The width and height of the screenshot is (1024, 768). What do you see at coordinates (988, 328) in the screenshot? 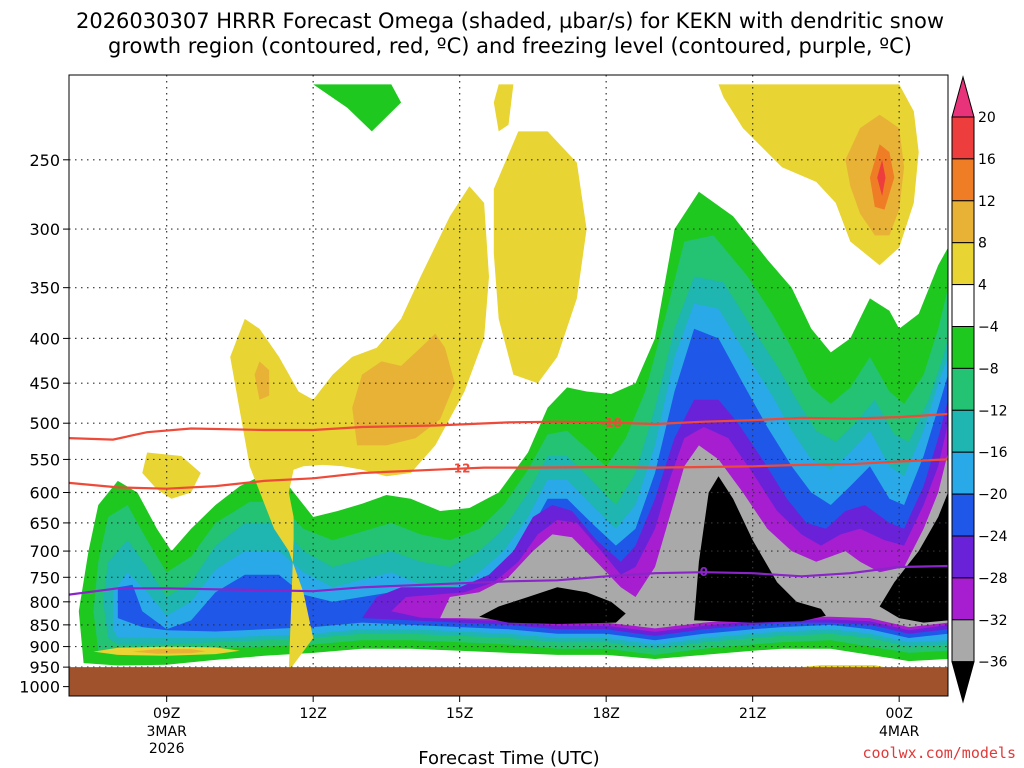
I see `colorbar-label-5: −4` at bounding box center [988, 328].